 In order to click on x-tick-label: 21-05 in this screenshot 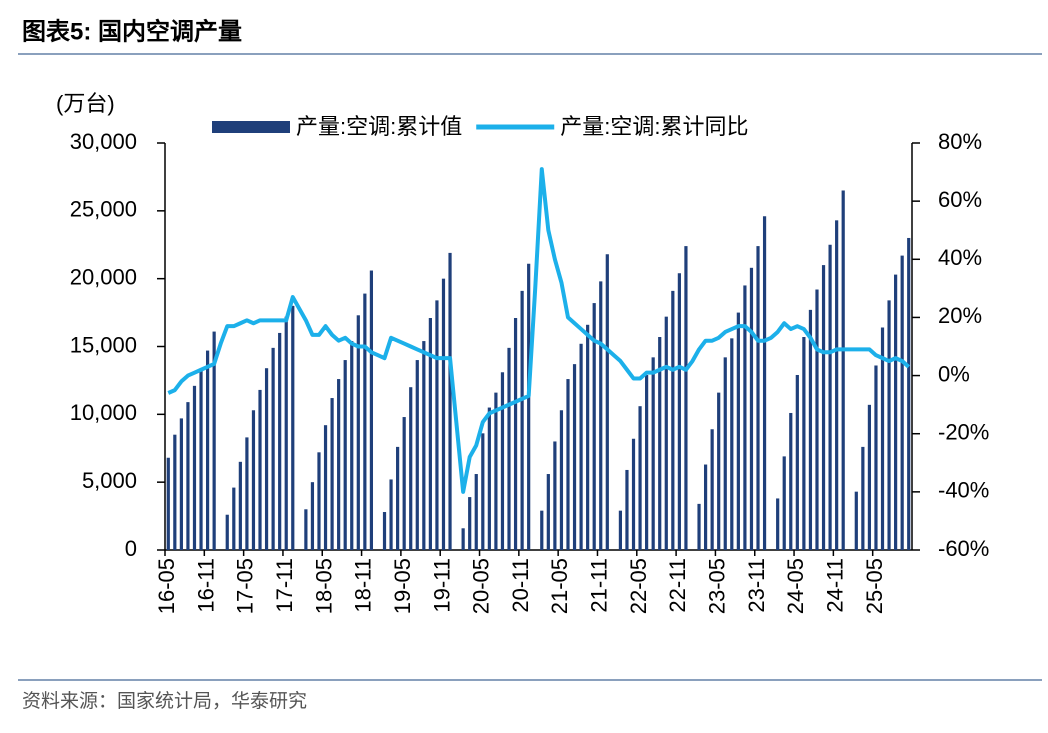, I will do `click(559, 586)`.